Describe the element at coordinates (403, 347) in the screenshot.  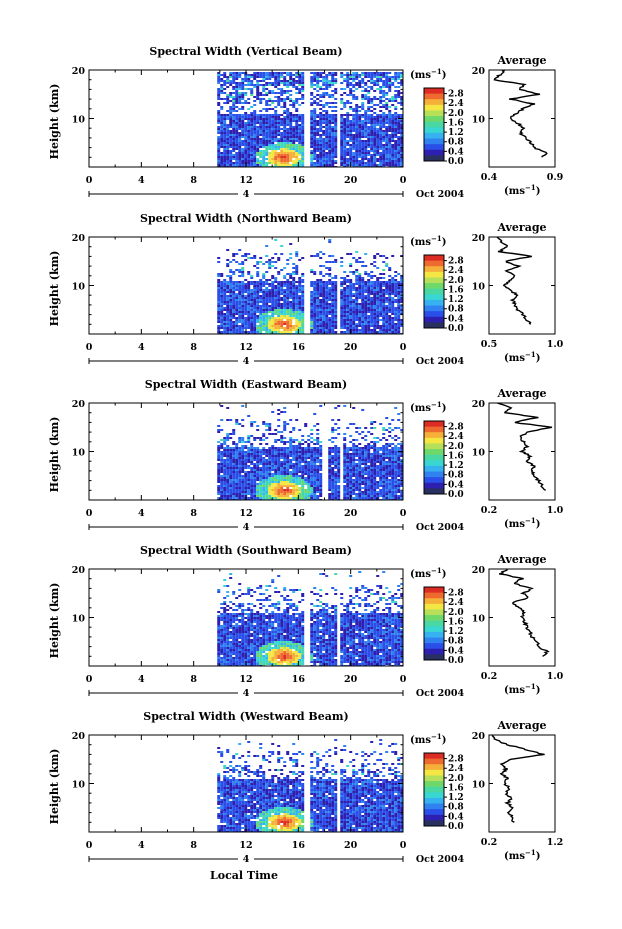
I see `x-tick-label: 0` at that location.